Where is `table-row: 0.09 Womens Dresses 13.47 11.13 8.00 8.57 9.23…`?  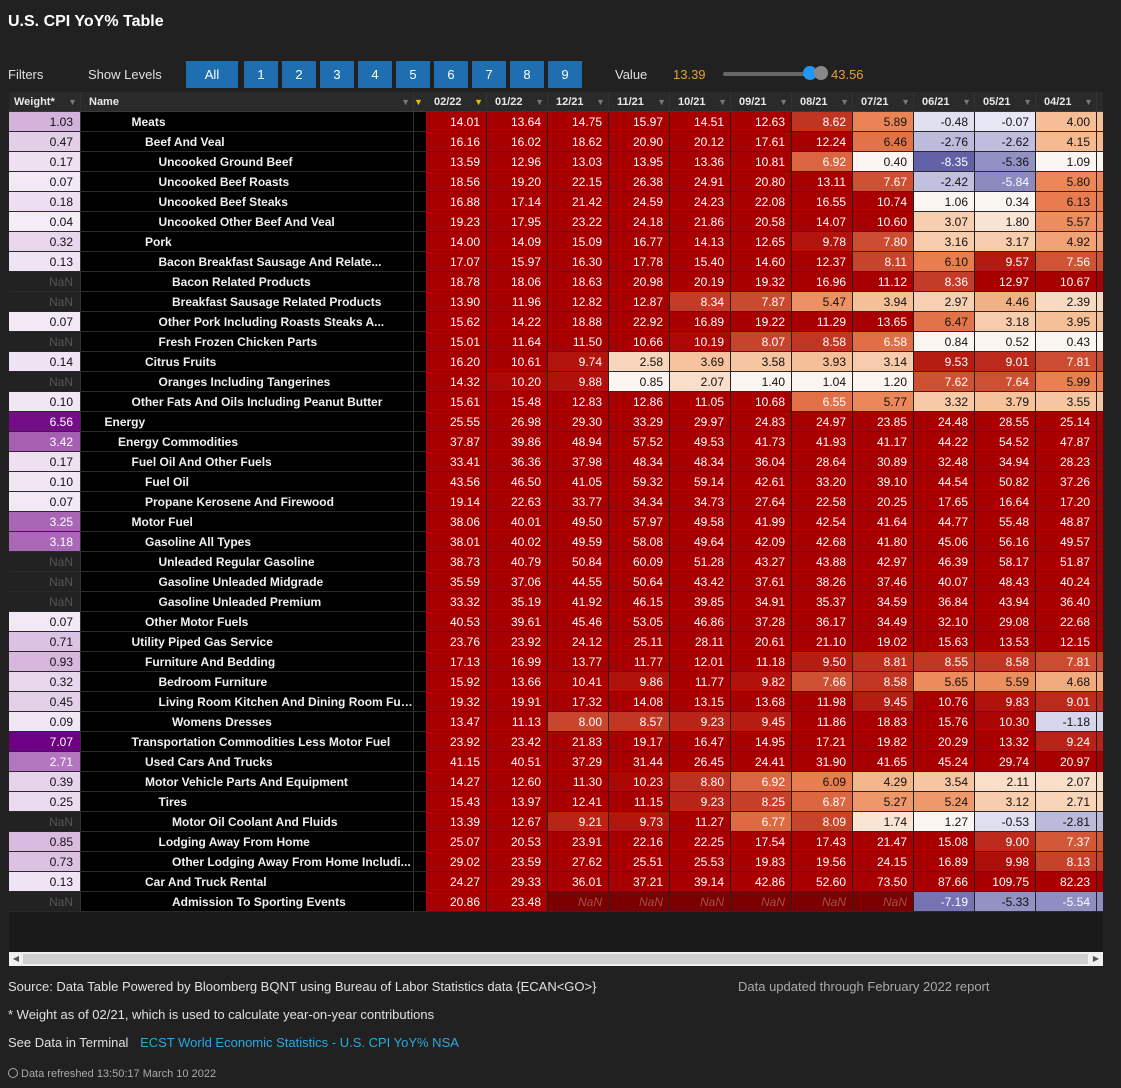 table-row: 0.09 Womens Dresses 13.47 11.13 8.00 8.57 9.23… is located at coordinates (556, 722).